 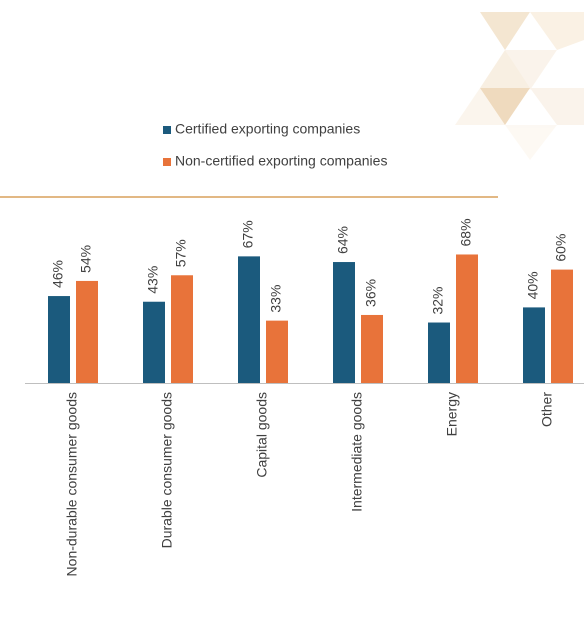 I want to click on data-label: 64%, so click(x=343, y=240).